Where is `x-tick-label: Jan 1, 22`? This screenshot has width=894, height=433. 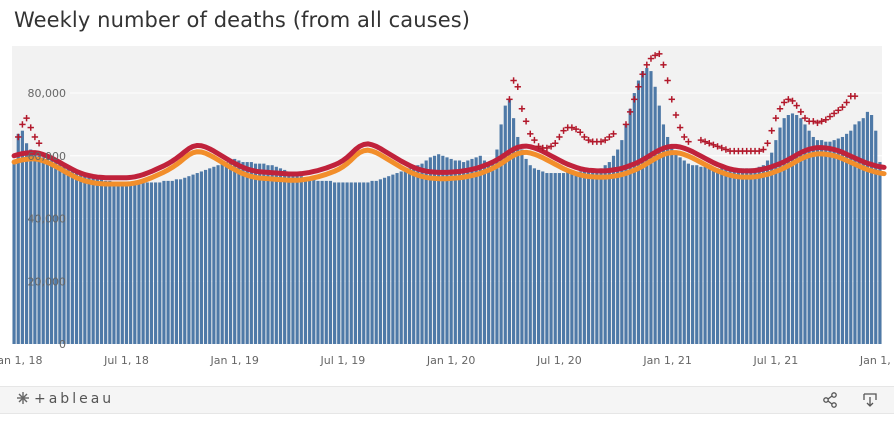
x-tick-label: Jan 1, 22 is located at coordinates (876, 360).